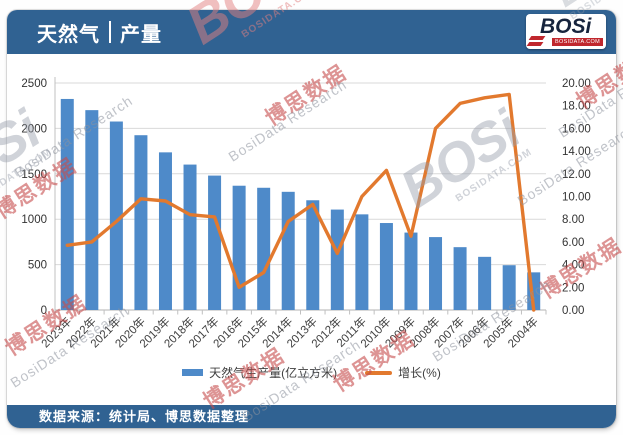  I want to click on bosi-logo-text: BOSi, so click(566, 26).